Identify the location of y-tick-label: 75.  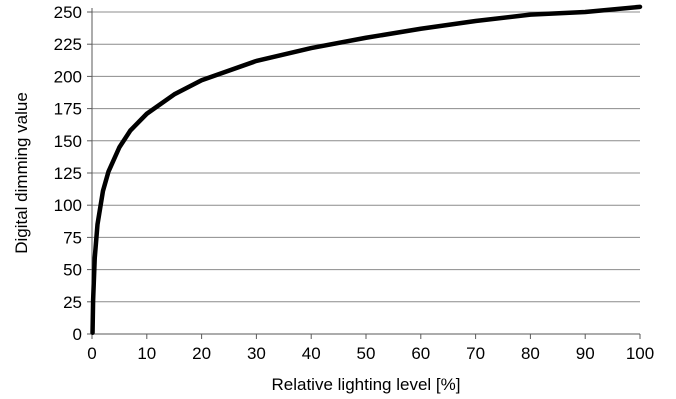
(72, 237).